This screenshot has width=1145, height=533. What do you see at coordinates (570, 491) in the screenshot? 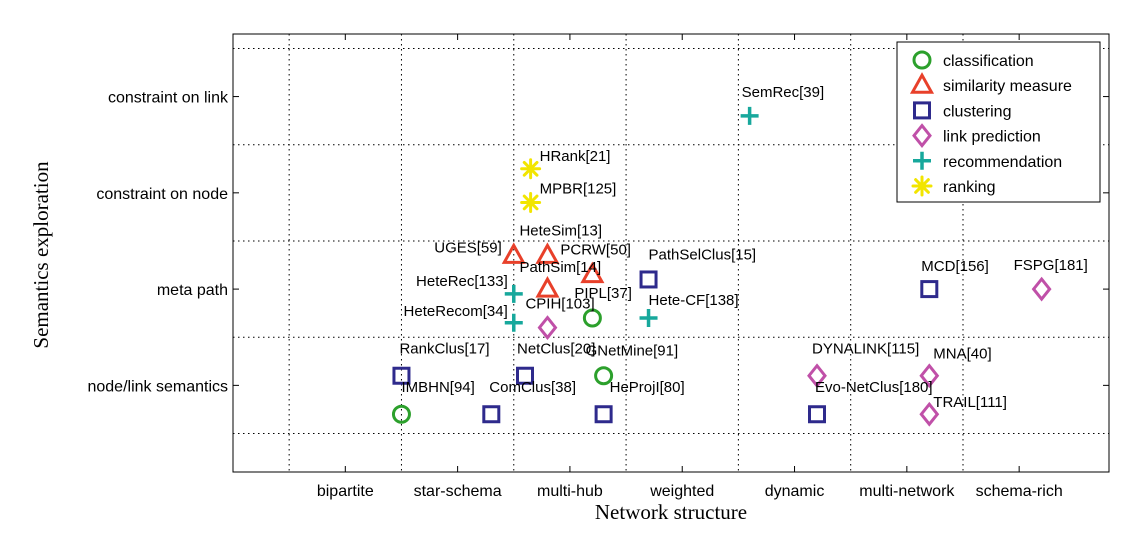
I see `x-tick-label: multi-hub` at bounding box center [570, 491].